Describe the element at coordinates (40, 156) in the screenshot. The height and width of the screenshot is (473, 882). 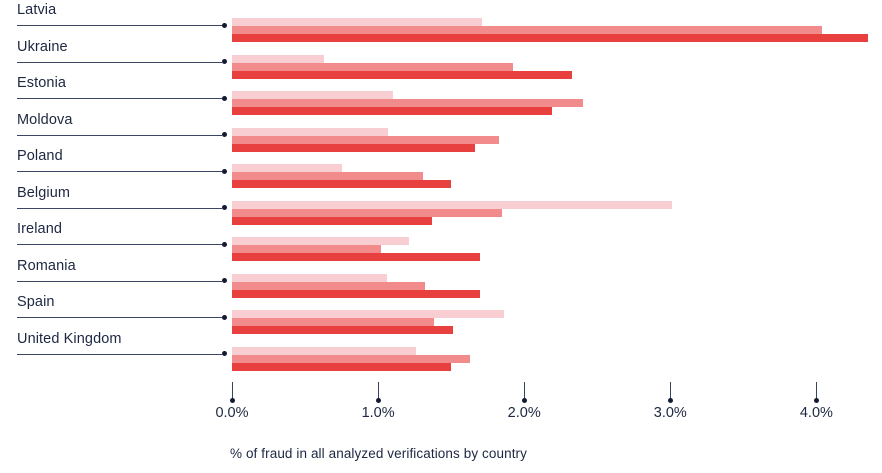
I see `category-label: Poland` at that location.